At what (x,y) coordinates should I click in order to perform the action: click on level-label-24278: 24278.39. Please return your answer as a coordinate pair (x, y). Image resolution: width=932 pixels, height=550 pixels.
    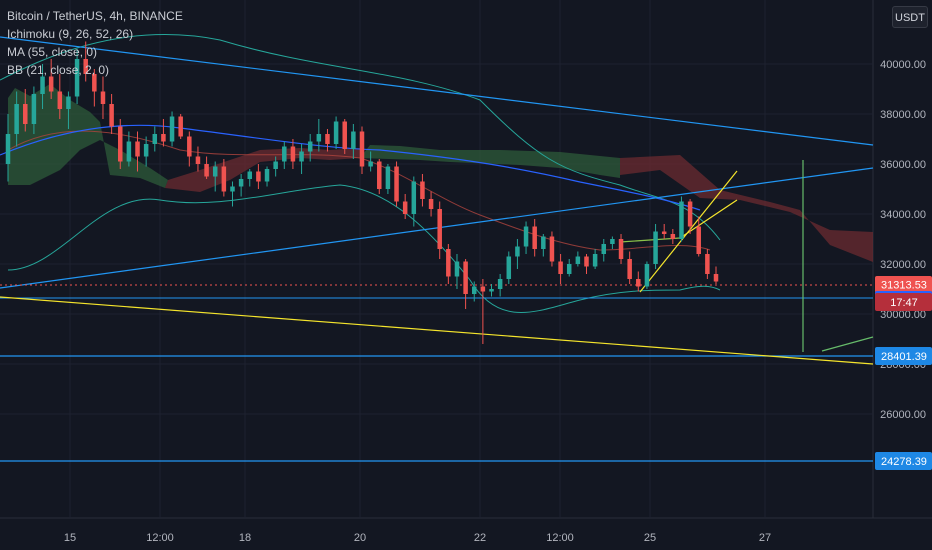
    Looking at the image, I should click on (904, 462).